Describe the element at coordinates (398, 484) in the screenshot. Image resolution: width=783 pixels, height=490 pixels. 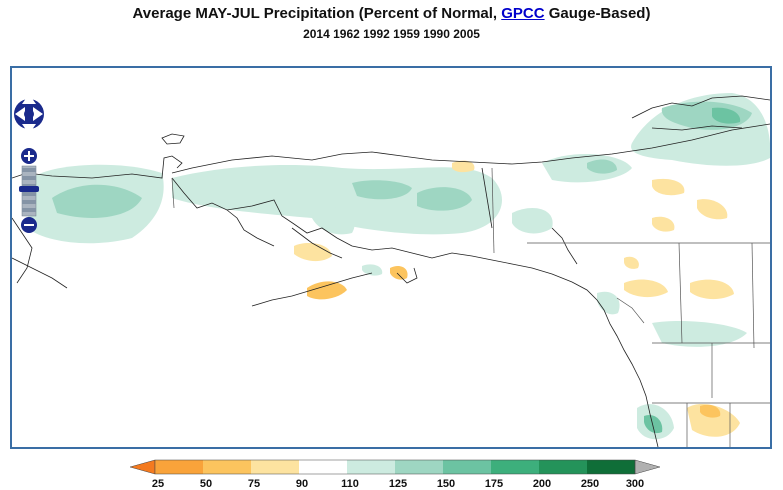
I see `legend-label: 125` at that location.